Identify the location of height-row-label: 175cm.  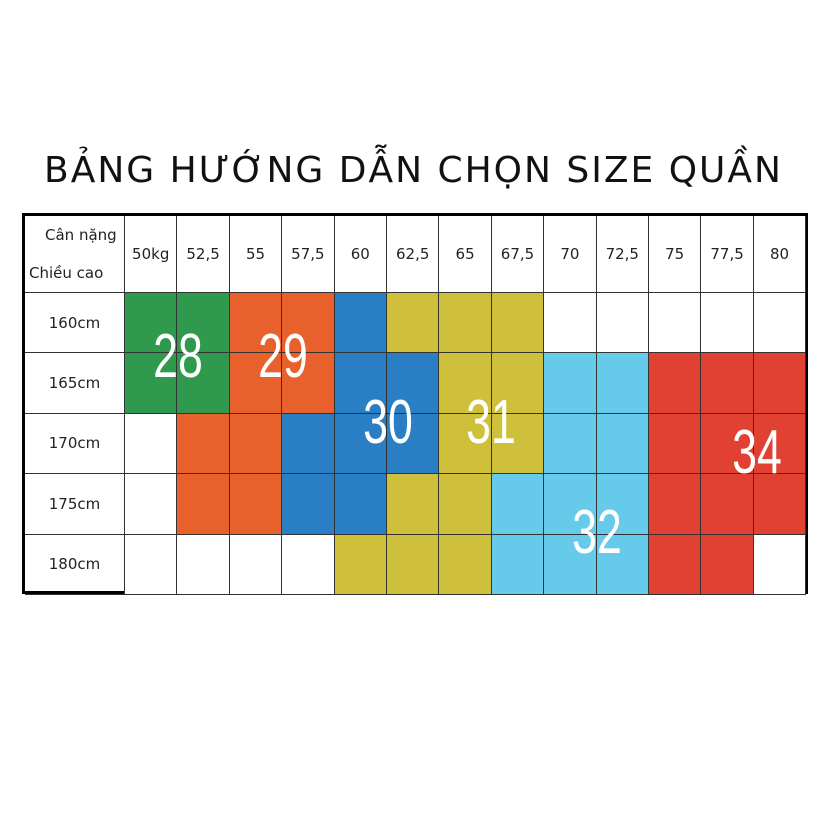
(75, 504).